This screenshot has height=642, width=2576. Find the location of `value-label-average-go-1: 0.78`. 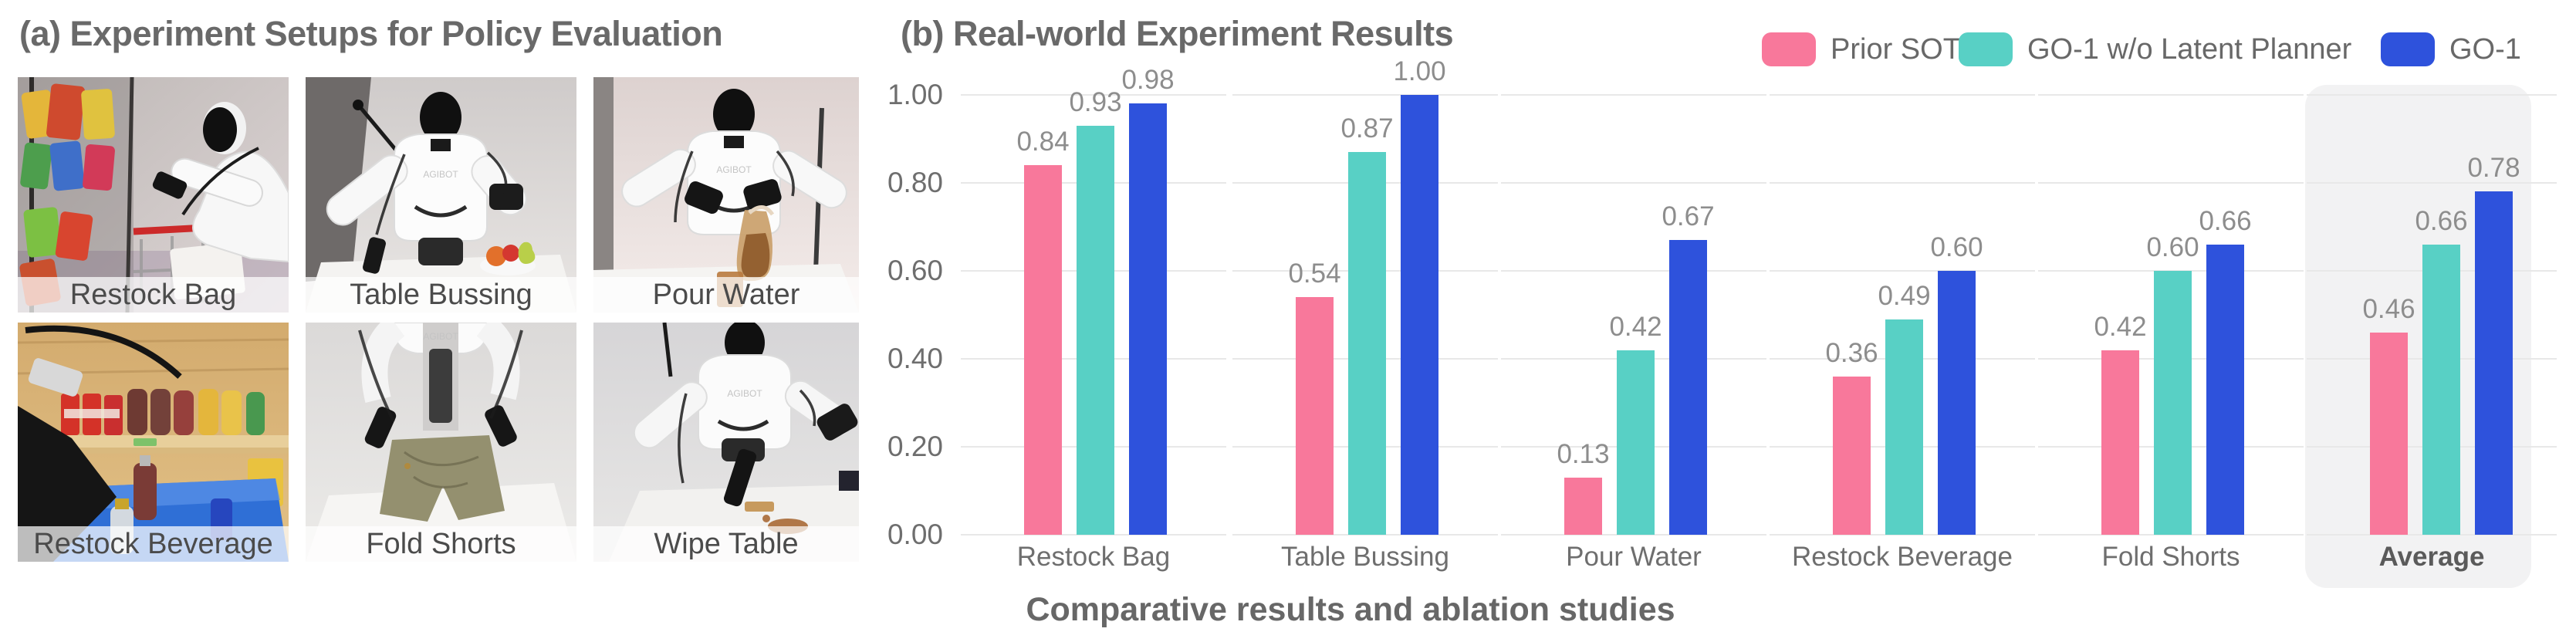

value-label-average-go-1: 0.78 is located at coordinates (2493, 168).